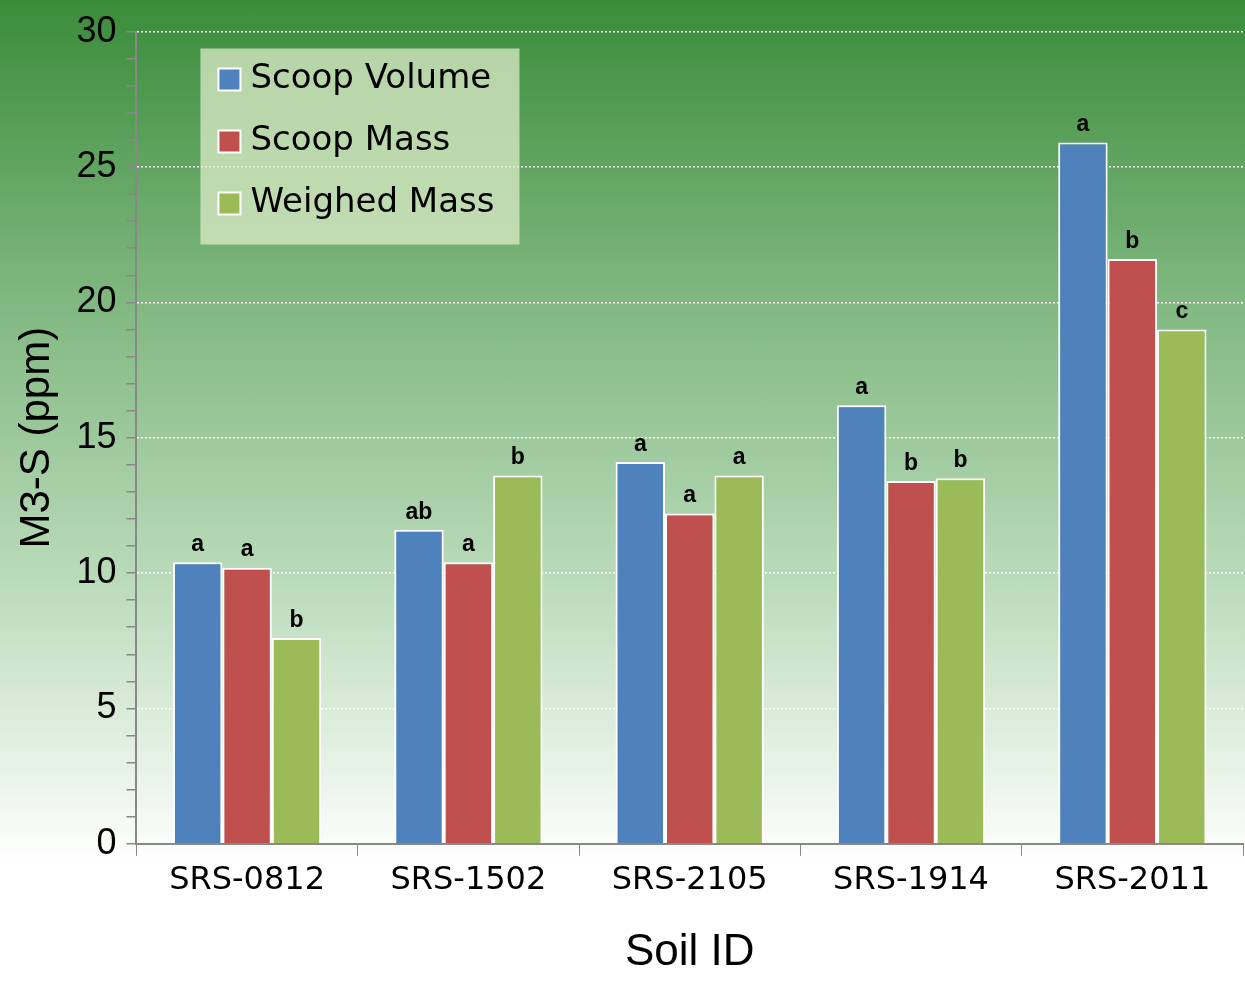  Describe the element at coordinates (372, 200) in the screenshot. I see `legend-label: Weighed Mass` at that location.